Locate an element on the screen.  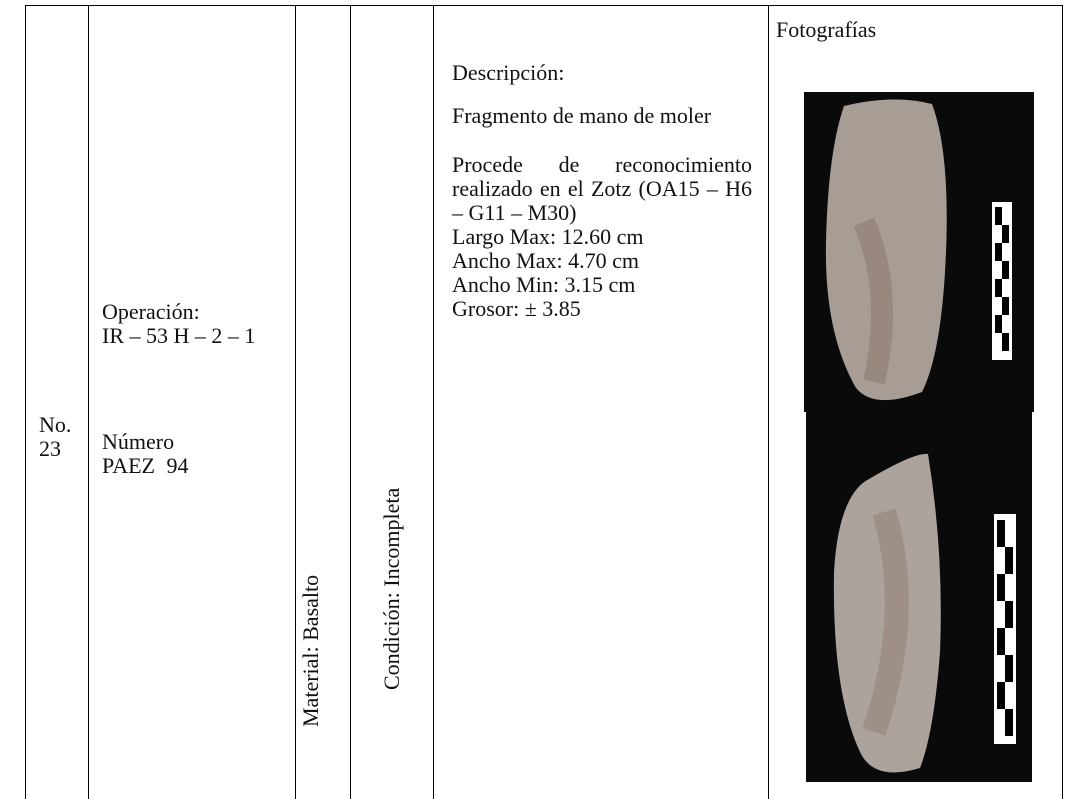
condition: Condición: Incompleta is located at coordinates (391, 589).